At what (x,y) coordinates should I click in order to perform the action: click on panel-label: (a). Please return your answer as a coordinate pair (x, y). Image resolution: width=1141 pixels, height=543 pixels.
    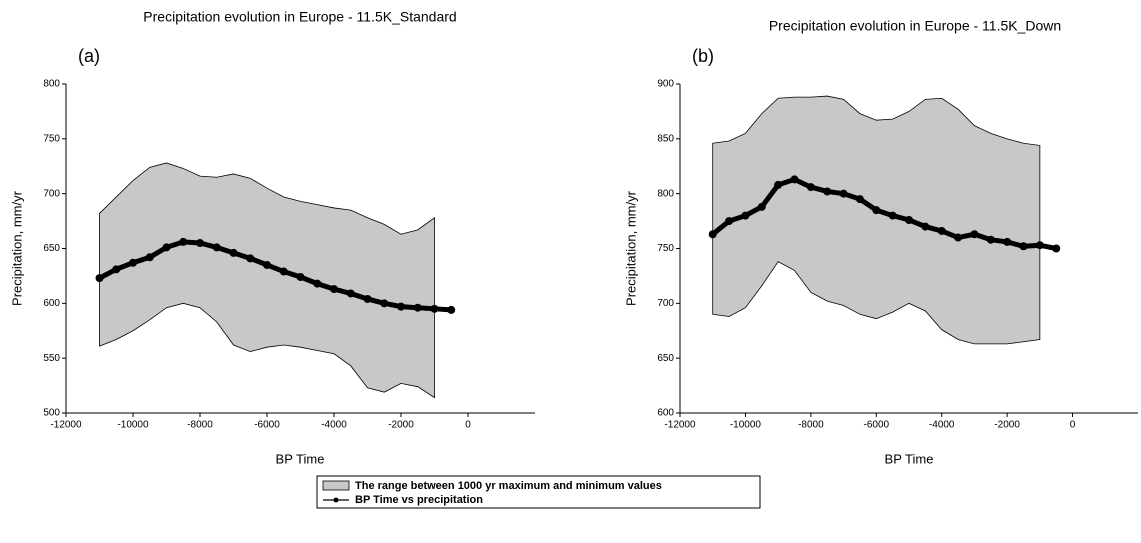
    Looking at the image, I should click on (89, 56).